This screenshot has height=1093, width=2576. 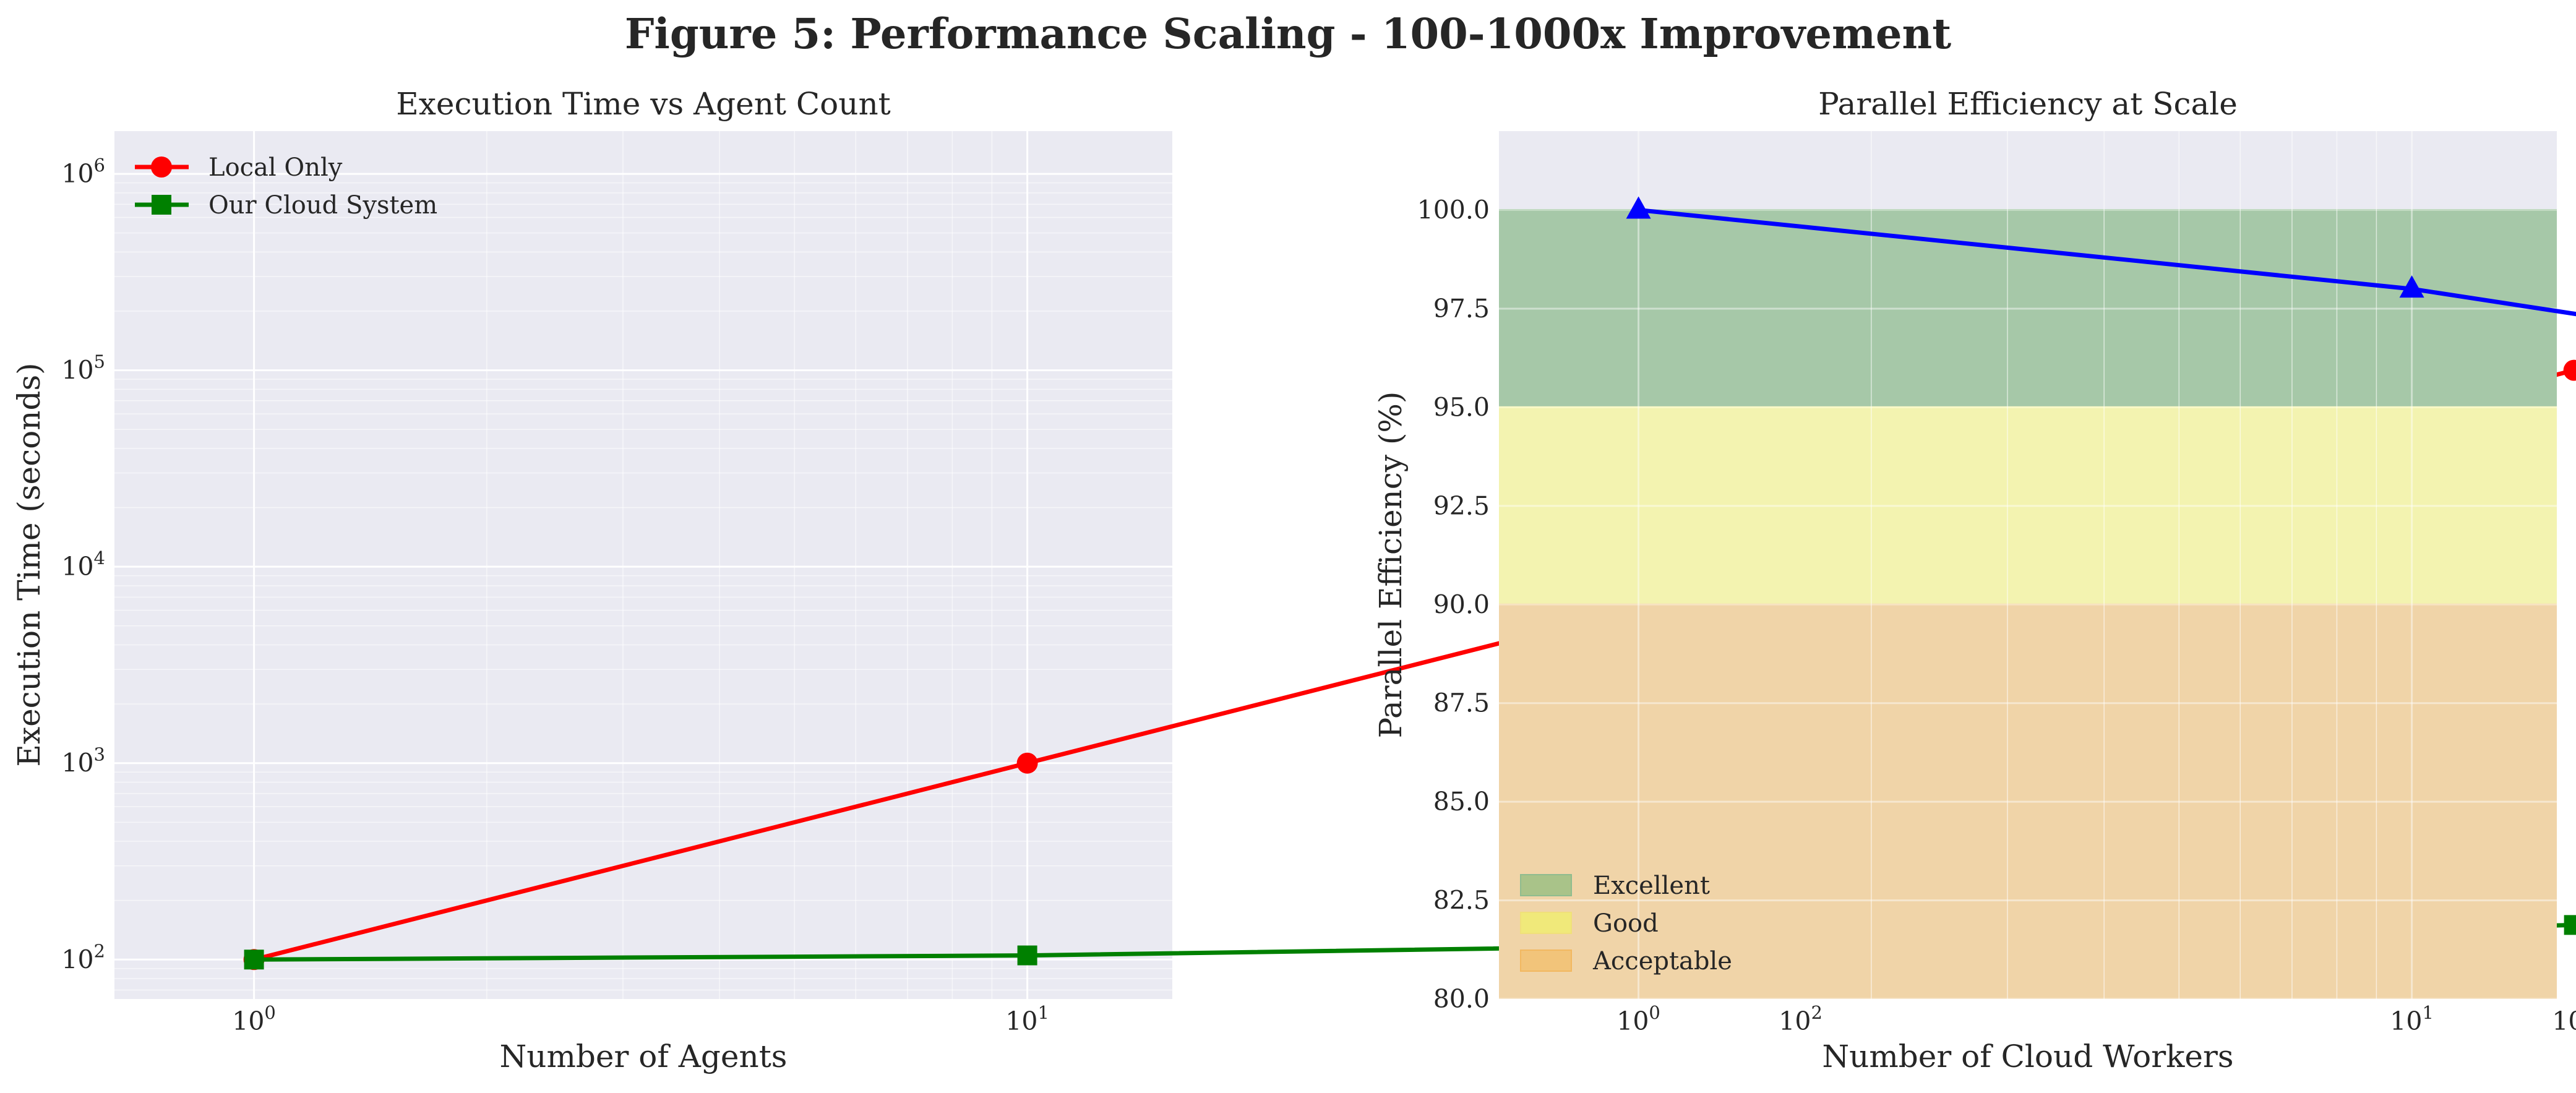 I want to click on left-y-ticks: 102103104105106, so click(x=83, y=564).